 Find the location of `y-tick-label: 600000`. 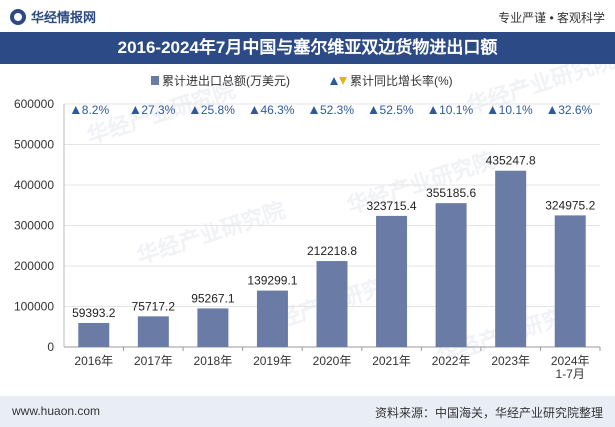

y-tick-label: 600000 is located at coordinates (34, 104).